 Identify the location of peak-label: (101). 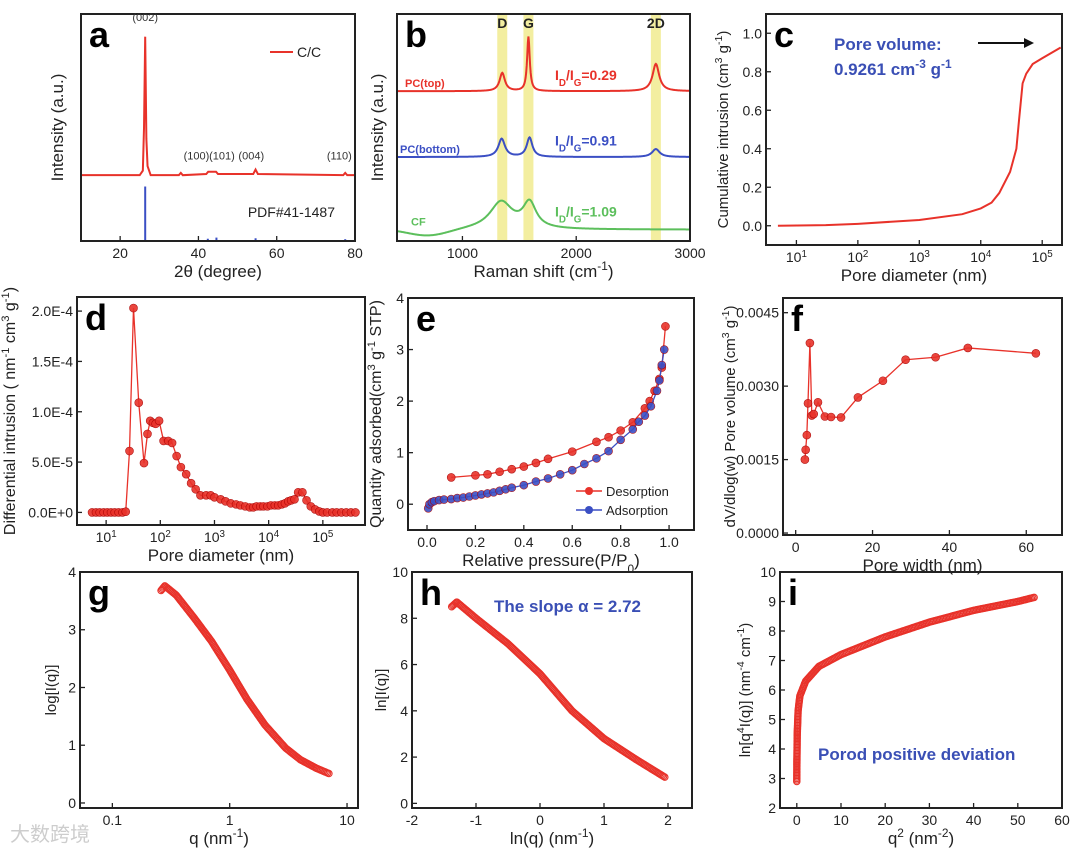
(222, 156).